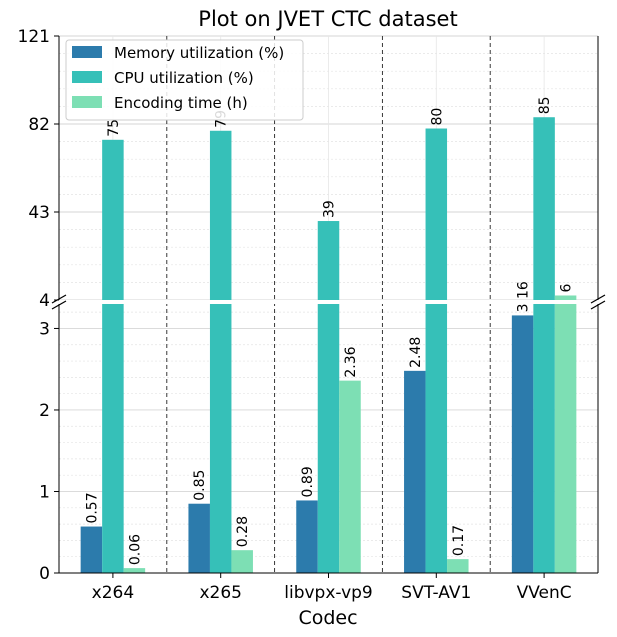  I want to click on data-label: 0.57, so click(92, 507).